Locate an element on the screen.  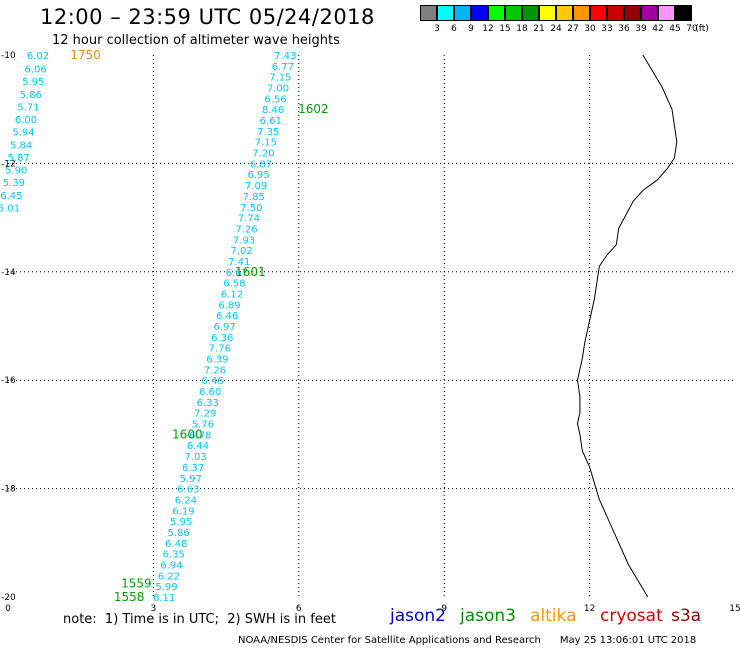
swh-value: 6.89 is located at coordinates (229, 305).